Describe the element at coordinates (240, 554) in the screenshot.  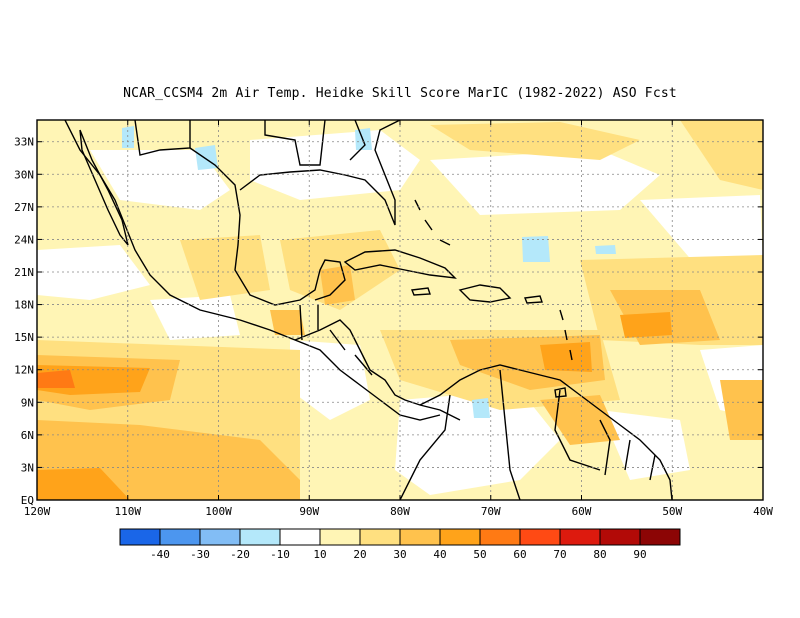
I see `colorbar-label: -20` at that location.